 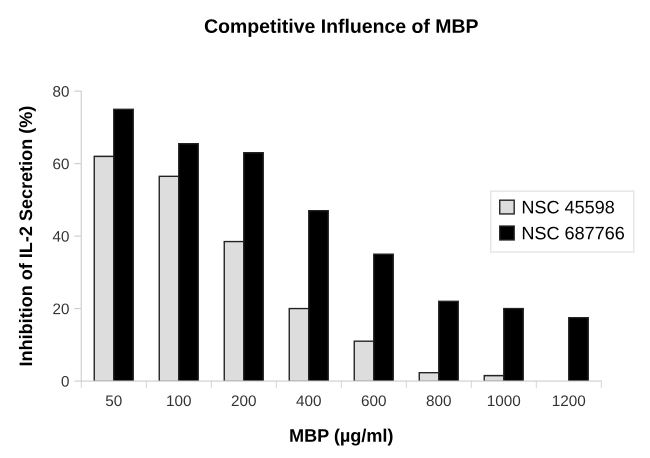 What do you see at coordinates (504, 400) in the screenshot?
I see `x-tick-label: 1000` at bounding box center [504, 400].